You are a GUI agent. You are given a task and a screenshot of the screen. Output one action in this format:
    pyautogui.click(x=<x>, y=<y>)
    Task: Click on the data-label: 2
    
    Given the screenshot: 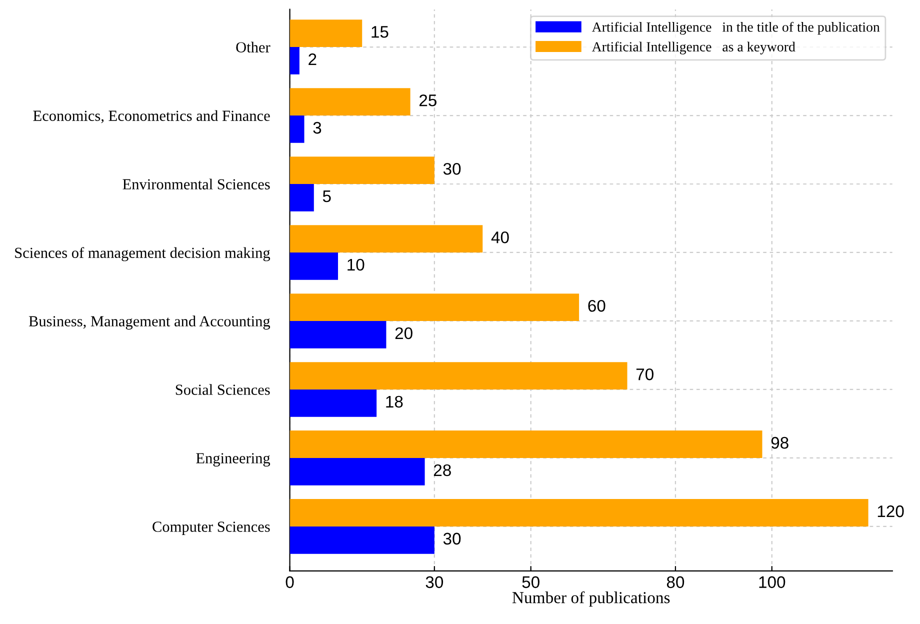 What is the action you would take?
    pyautogui.click(x=312, y=59)
    